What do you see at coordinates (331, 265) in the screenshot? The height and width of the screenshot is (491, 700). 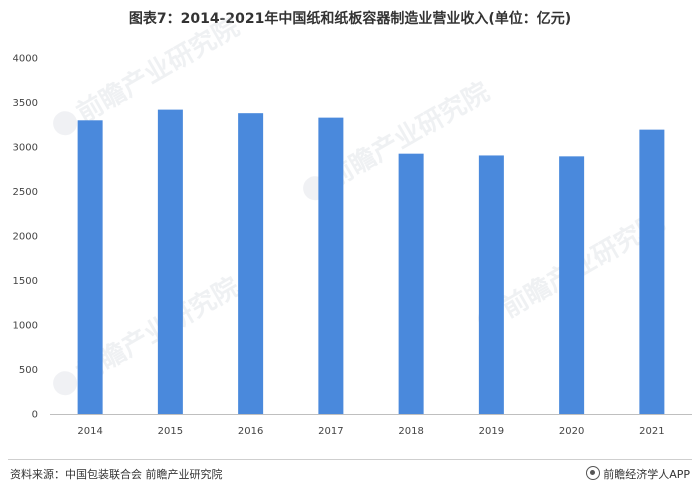 I see `bar-2017` at bounding box center [331, 265].